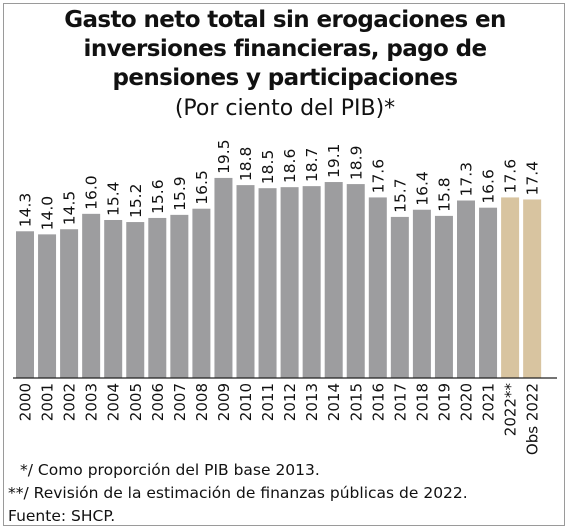 Image resolution: width=570 pixels, height=531 pixels. I want to click on value-label-2013: 18.7, so click(312, 165).